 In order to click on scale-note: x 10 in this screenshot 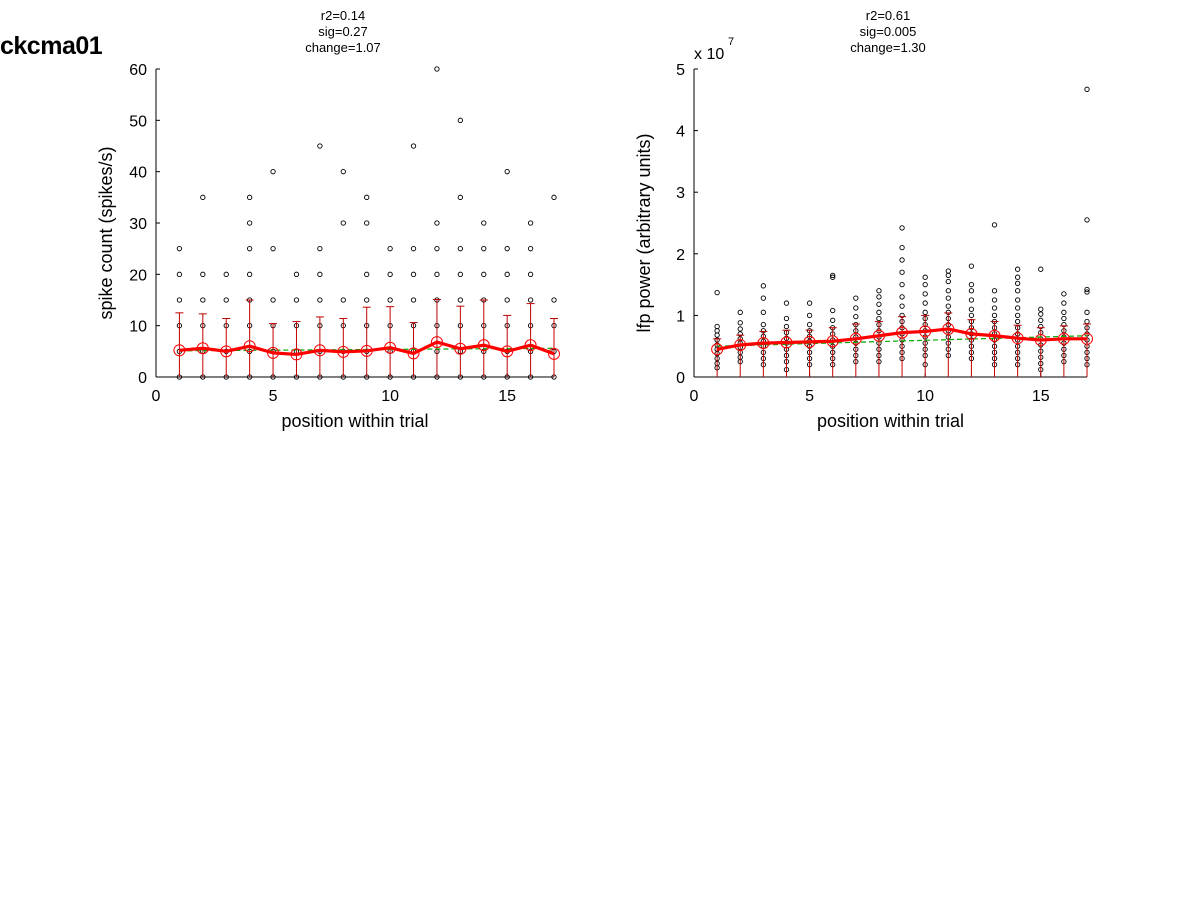, I will do `click(709, 54)`.